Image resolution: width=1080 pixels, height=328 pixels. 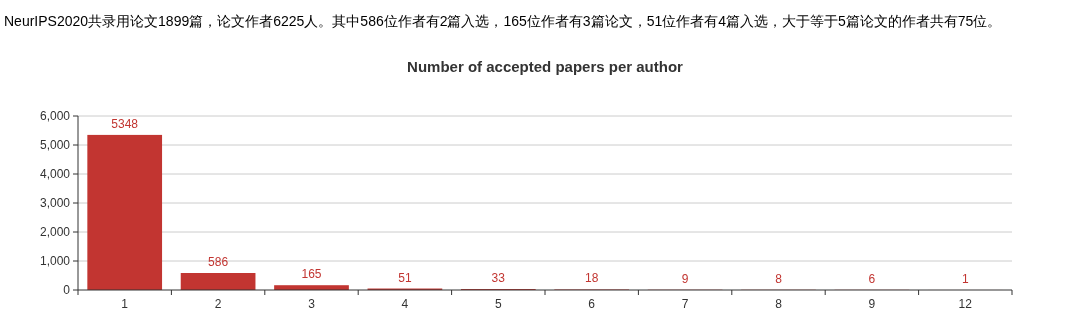 What do you see at coordinates (872, 304) in the screenshot?
I see `x-tick-label: 9` at bounding box center [872, 304].